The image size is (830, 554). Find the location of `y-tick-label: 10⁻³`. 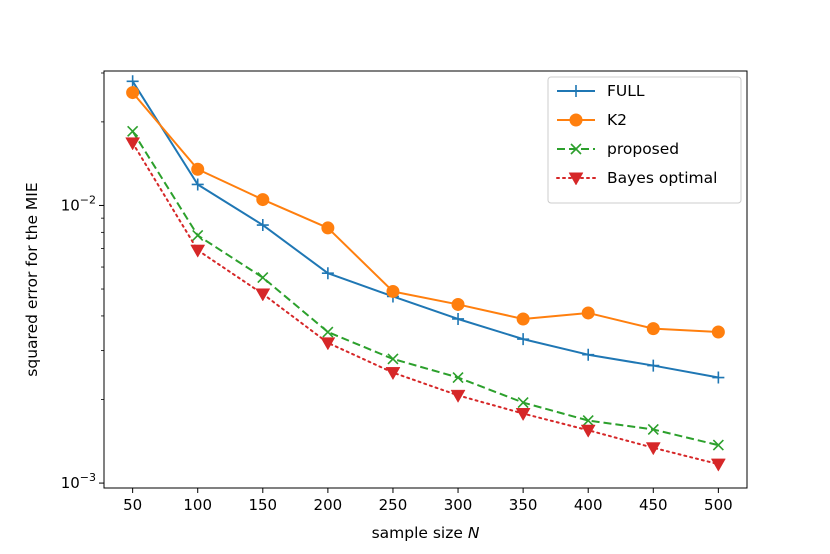

y-tick-label: 10⁻³ is located at coordinates (78, 481).